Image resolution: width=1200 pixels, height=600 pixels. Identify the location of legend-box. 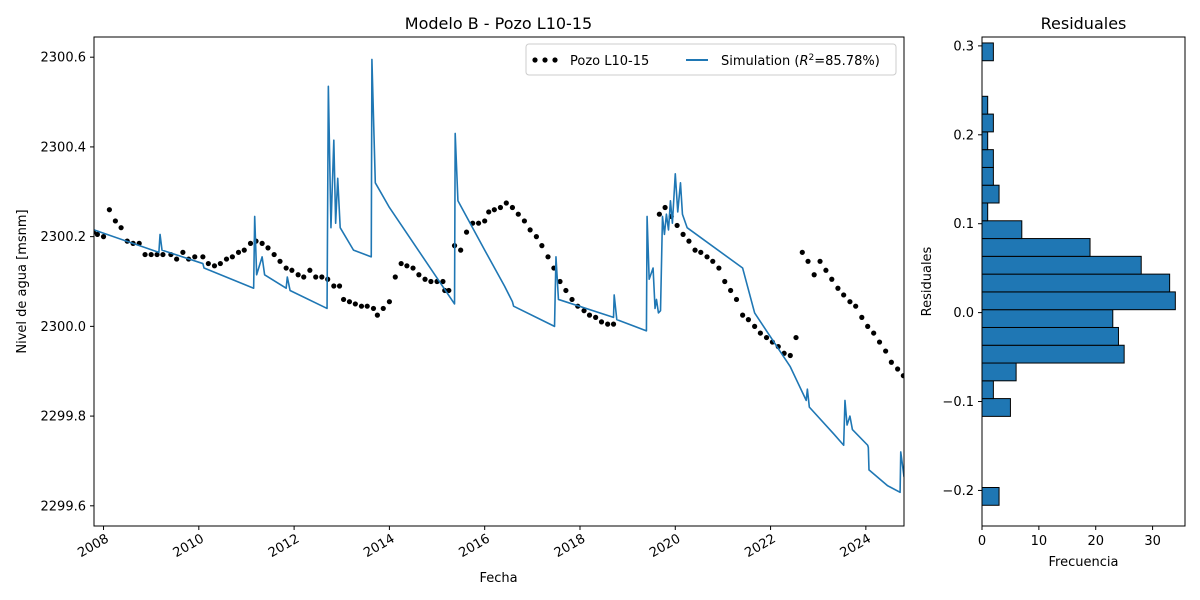
(711, 59).